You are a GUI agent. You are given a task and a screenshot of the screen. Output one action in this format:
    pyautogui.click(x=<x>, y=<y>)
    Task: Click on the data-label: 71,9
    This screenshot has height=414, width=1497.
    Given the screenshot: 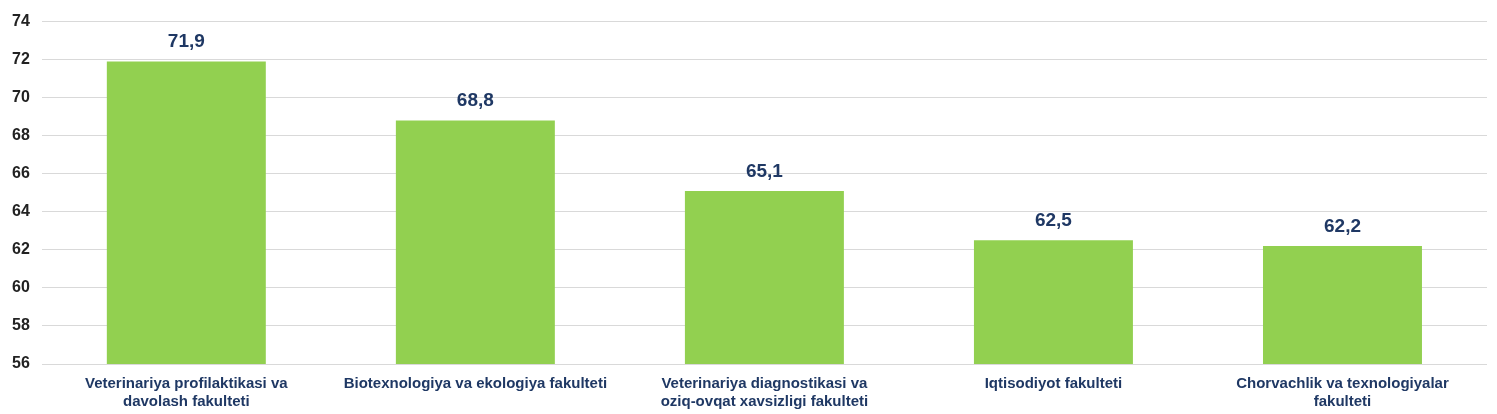 What is the action you would take?
    pyautogui.click(x=186, y=41)
    